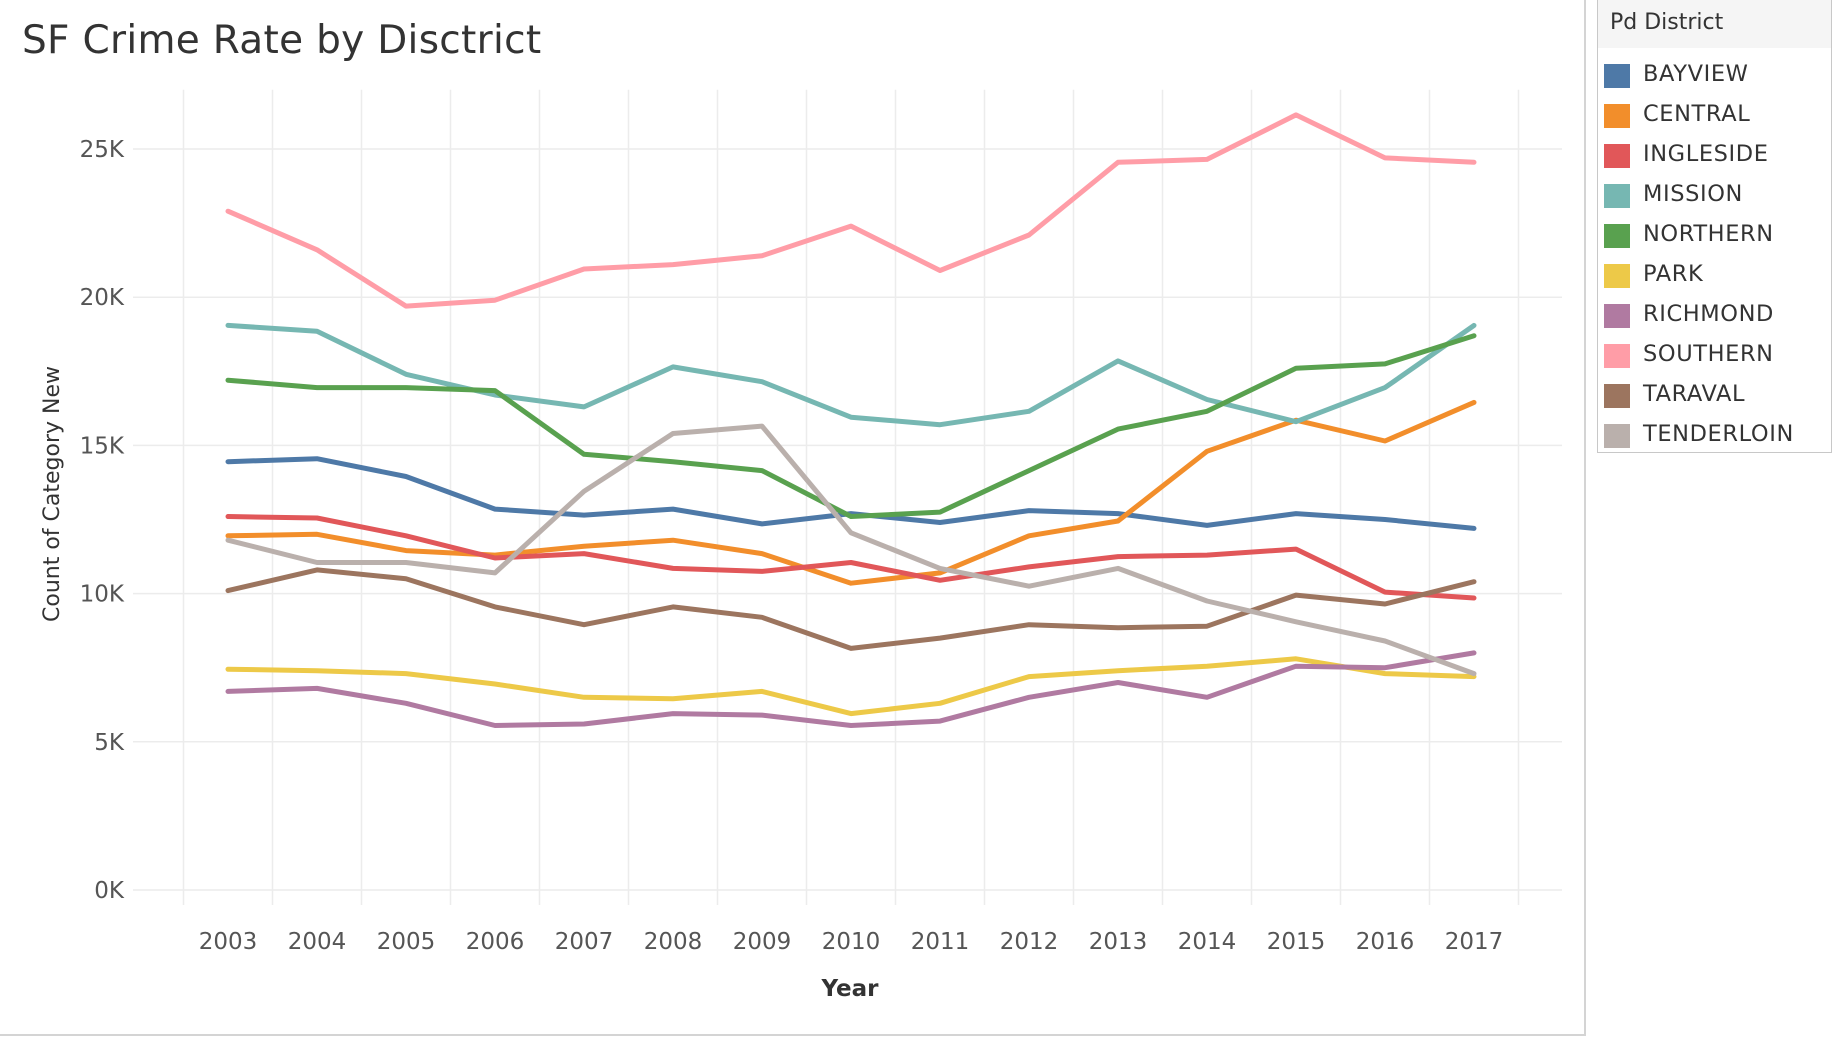 The image size is (1832, 1040). Describe the element at coordinates (851, 557) in the screenshot. I see `series-line-ingleside` at that location.